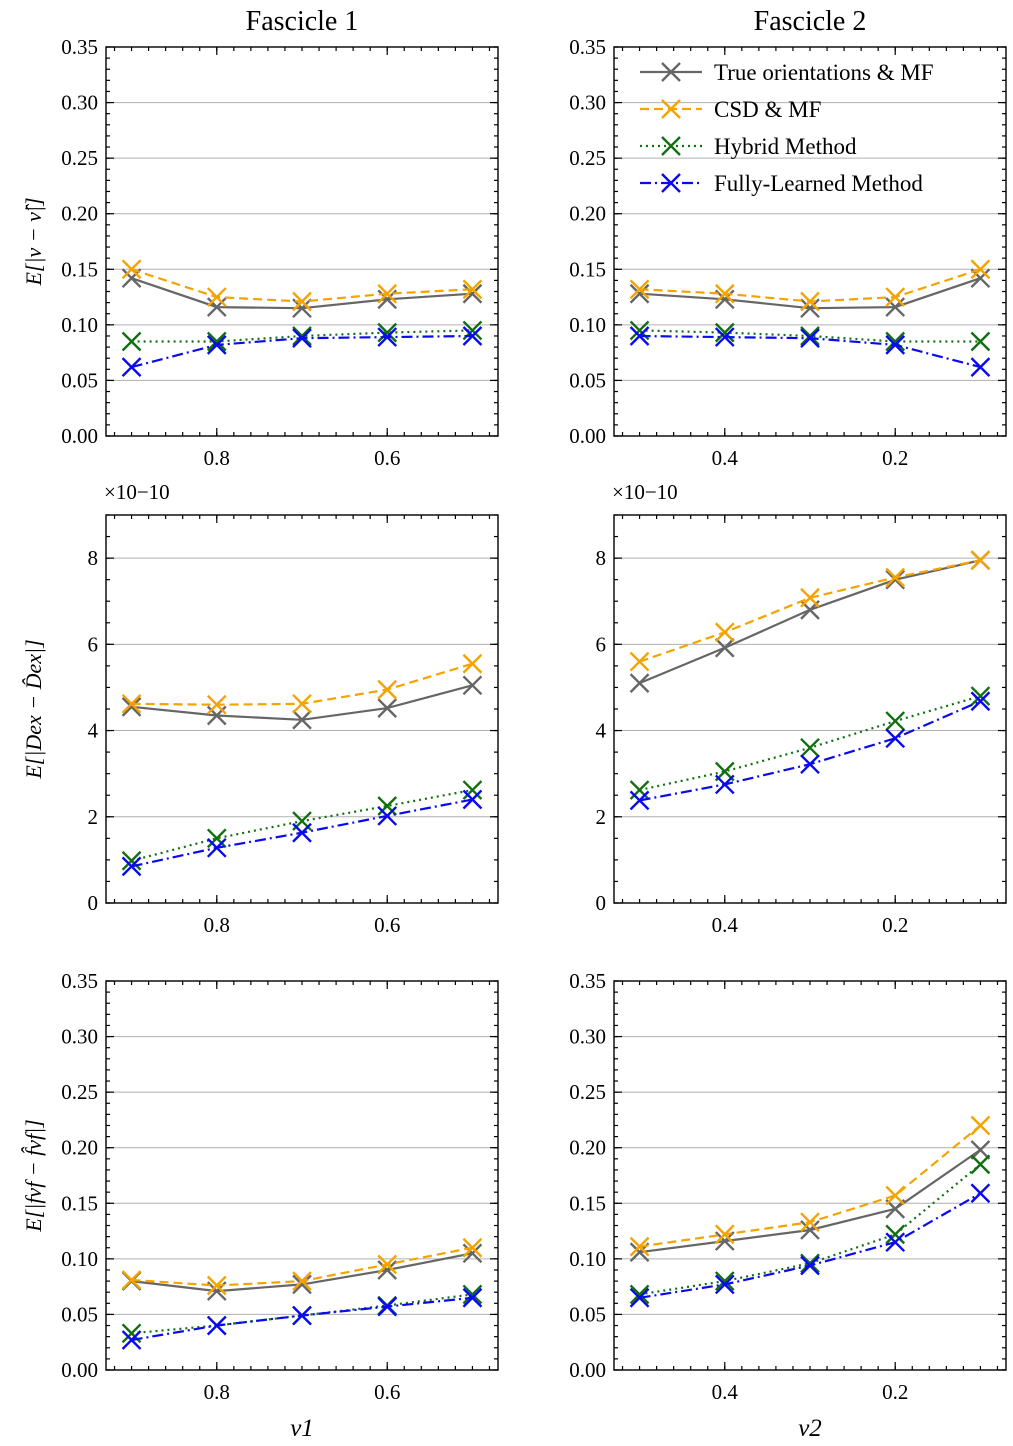  What do you see at coordinates (79, 1314) in the screenshot?
I see `y-tick-label: 0.05` at bounding box center [79, 1314].